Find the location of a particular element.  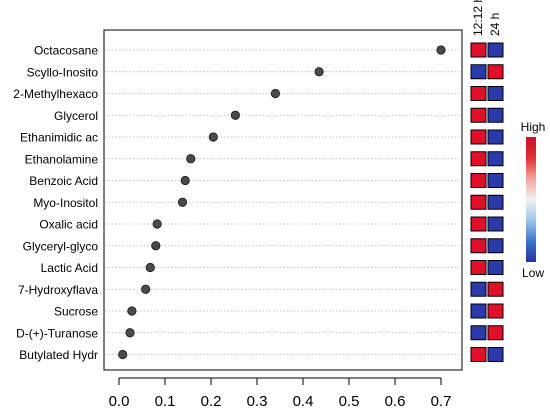

heatmap-cells is located at coordinates (487, 202).